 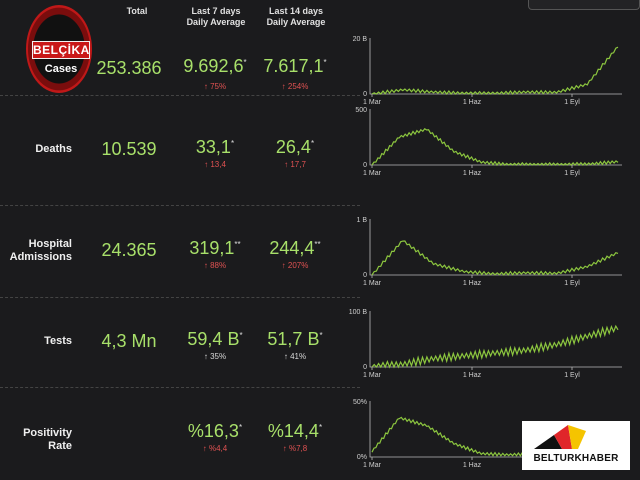 What do you see at coordinates (295, 248) in the screenshot?
I see `metric-avg14: 244,4**` at bounding box center [295, 248].